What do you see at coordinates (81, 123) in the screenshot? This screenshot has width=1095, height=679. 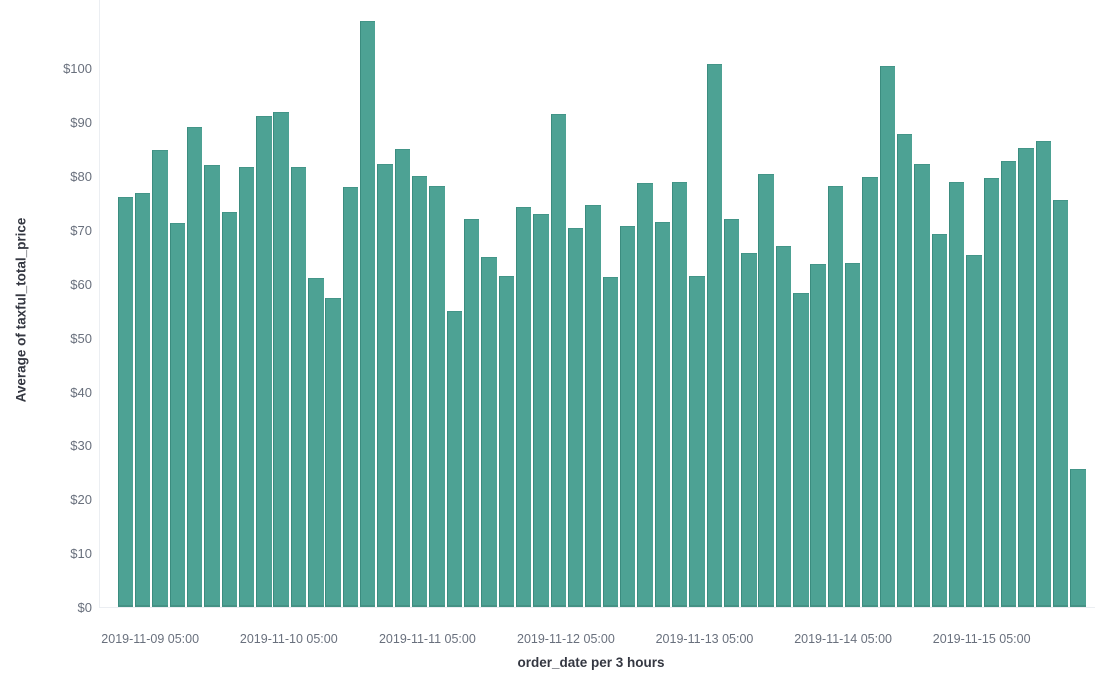 I see `y-axis-tick-label: $90` at bounding box center [81, 123].